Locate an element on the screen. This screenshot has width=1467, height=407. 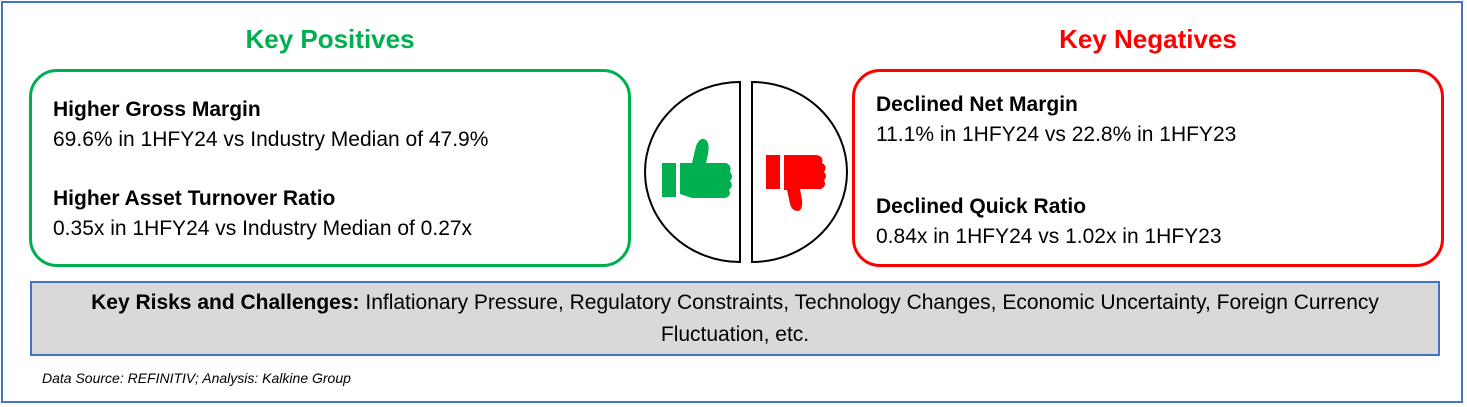
negative-item-title: Declined Quick Ratio is located at coordinates (981, 206).